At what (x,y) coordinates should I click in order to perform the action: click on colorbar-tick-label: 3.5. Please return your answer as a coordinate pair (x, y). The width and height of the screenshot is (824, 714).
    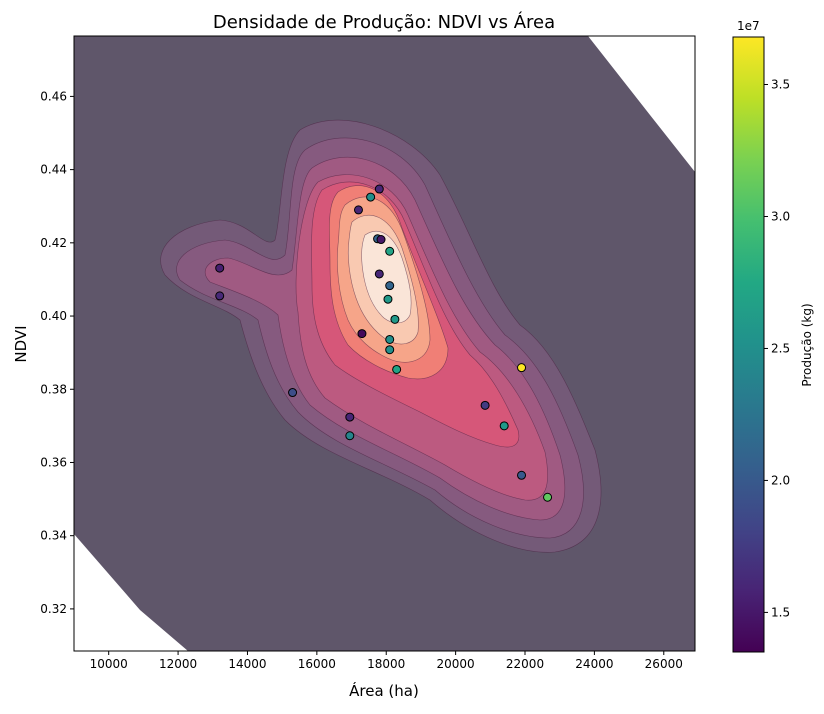
    Looking at the image, I should click on (780, 85).